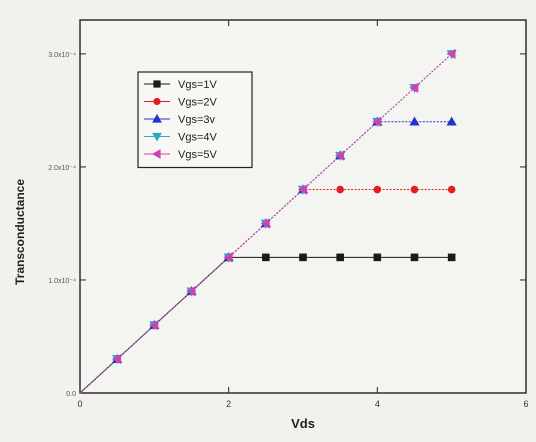  What do you see at coordinates (197, 103) in the screenshot?
I see `legend-label: Vgs=2V` at bounding box center [197, 103].